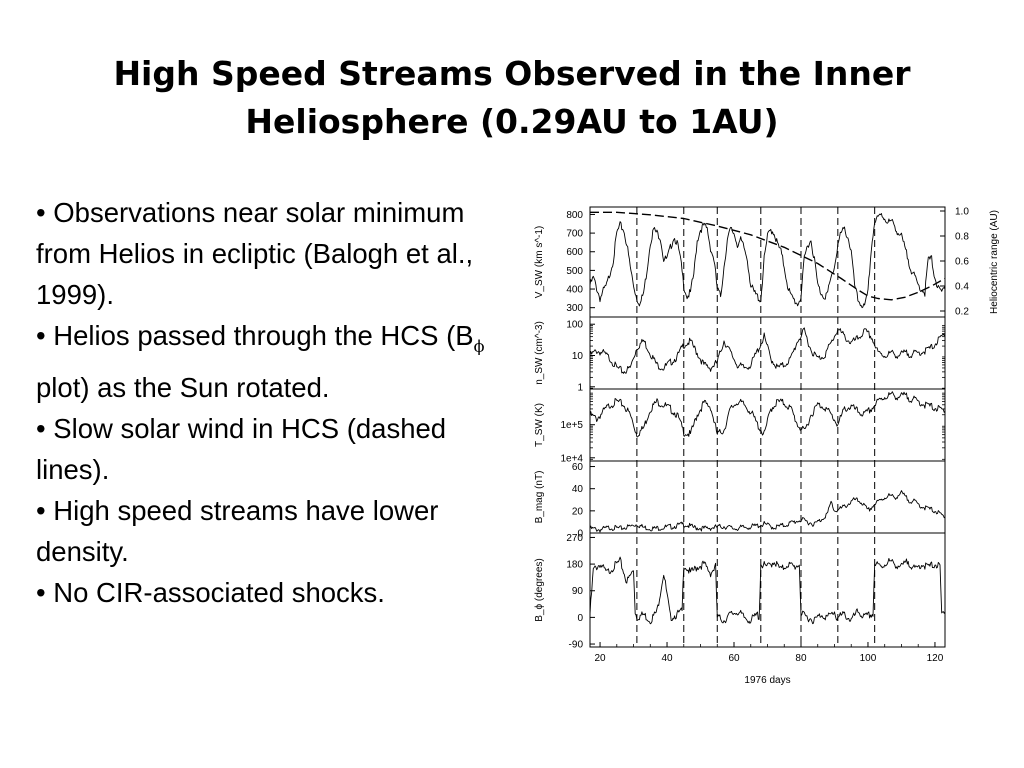 This screenshot has height=768, width=1024. What do you see at coordinates (210, 592) in the screenshot?
I see `bullet-no-shocks: • No CIR-associated shocks.` at bounding box center [210, 592].